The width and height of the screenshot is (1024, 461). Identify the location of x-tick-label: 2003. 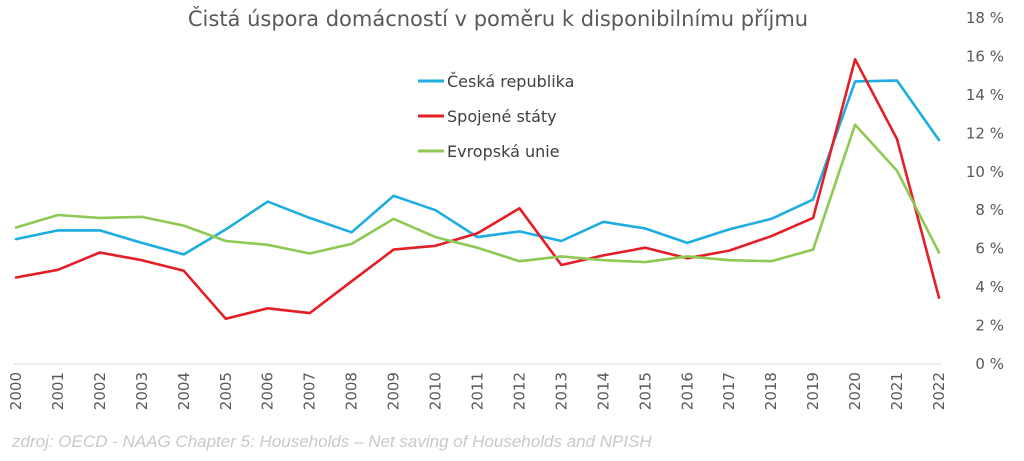
(142, 391).